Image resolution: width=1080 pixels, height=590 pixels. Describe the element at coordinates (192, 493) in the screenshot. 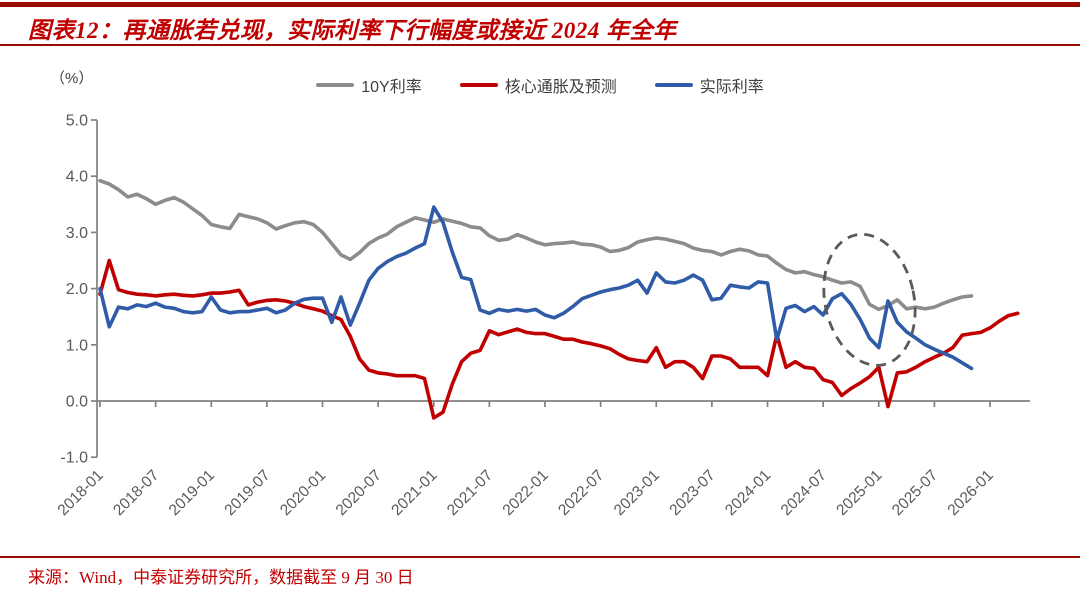

I see `svg-text: 2019-01` at that location.